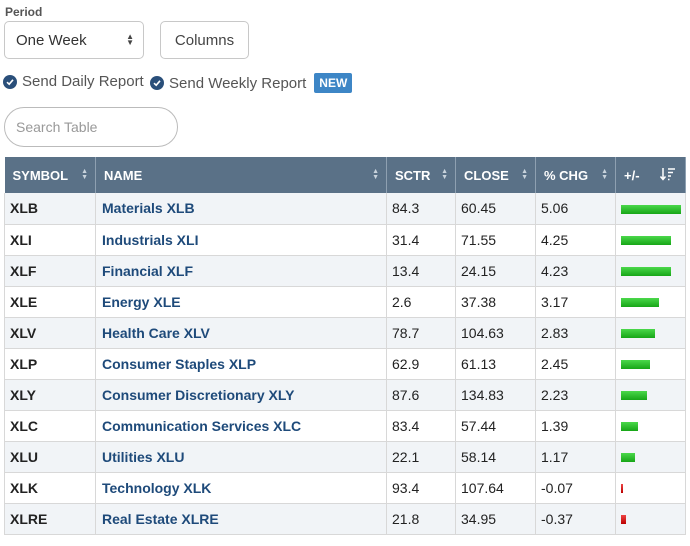 The image size is (690, 546). Describe the element at coordinates (50, 209) in the screenshot. I see `symbol-cell: XLB` at that location.